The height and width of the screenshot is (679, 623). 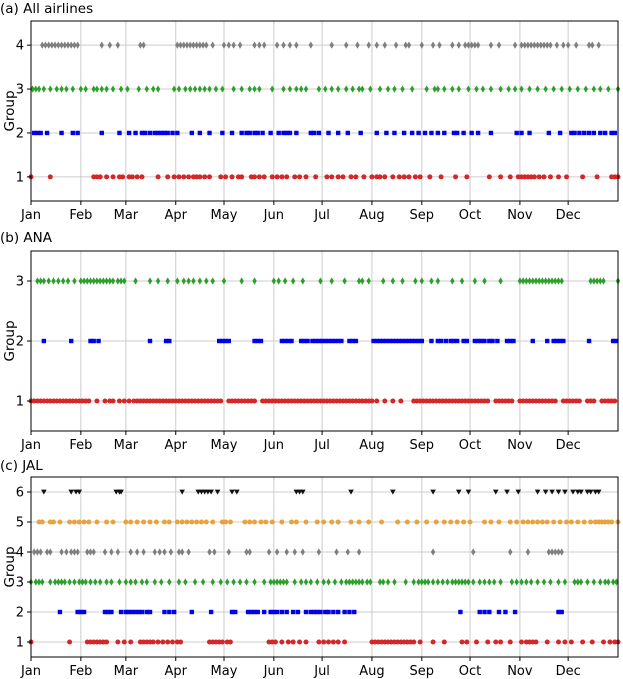 What do you see at coordinates (20, 90) in the screenshot?
I see `y-tick-label: 3` at bounding box center [20, 90].